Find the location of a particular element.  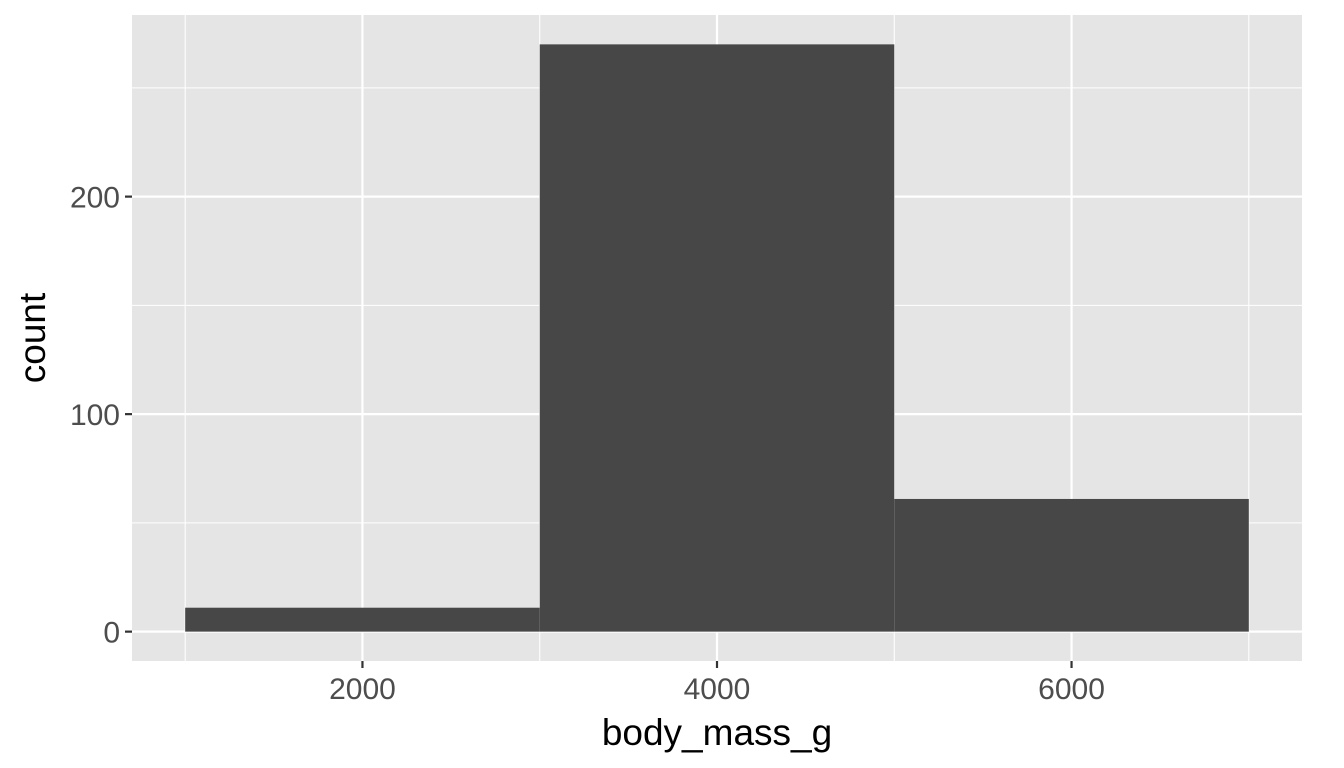

x-tick-label: 6000 is located at coordinates (1071, 689).